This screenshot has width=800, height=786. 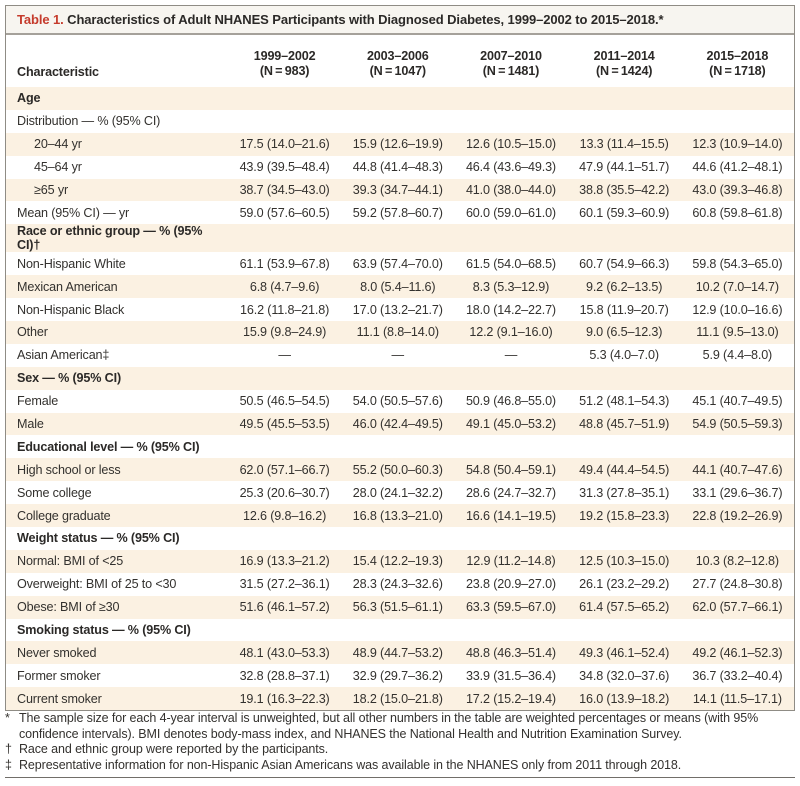 I want to click on cell-value: 15.9 (12.6–19.9), so click(x=397, y=144).